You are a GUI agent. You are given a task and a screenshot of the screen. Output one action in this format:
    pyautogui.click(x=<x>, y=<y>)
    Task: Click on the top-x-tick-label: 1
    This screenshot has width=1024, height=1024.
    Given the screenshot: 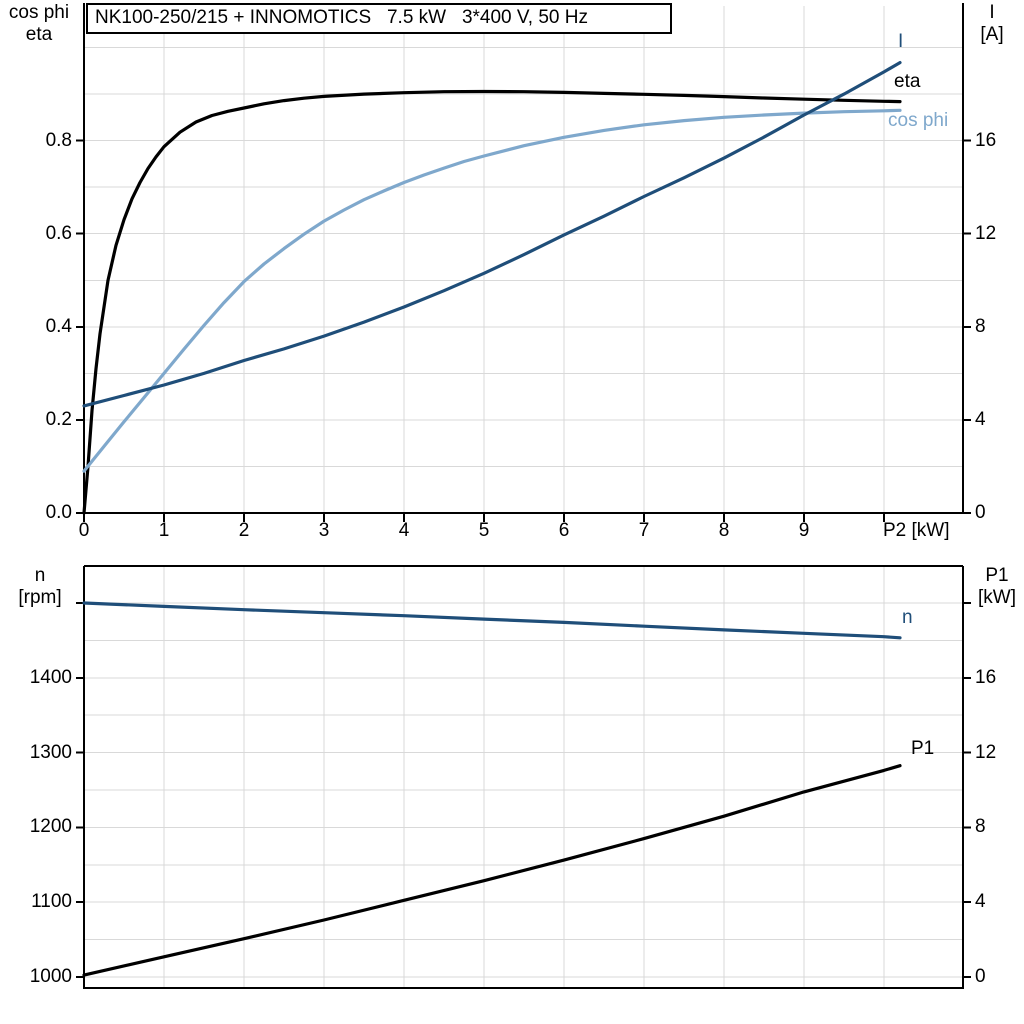 What is the action you would take?
    pyautogui.click(x=164, y=530)
    